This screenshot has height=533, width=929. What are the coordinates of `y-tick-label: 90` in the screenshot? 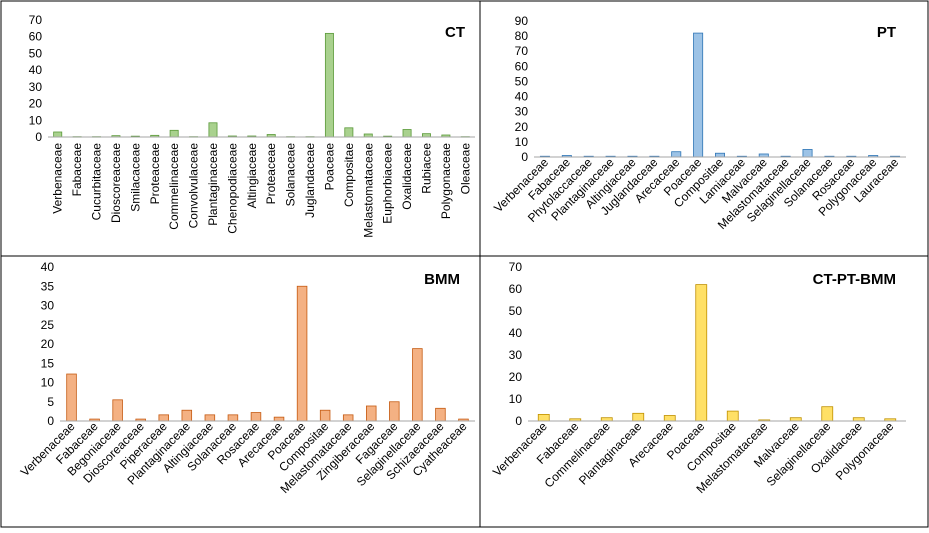 It's located at (522, 21).